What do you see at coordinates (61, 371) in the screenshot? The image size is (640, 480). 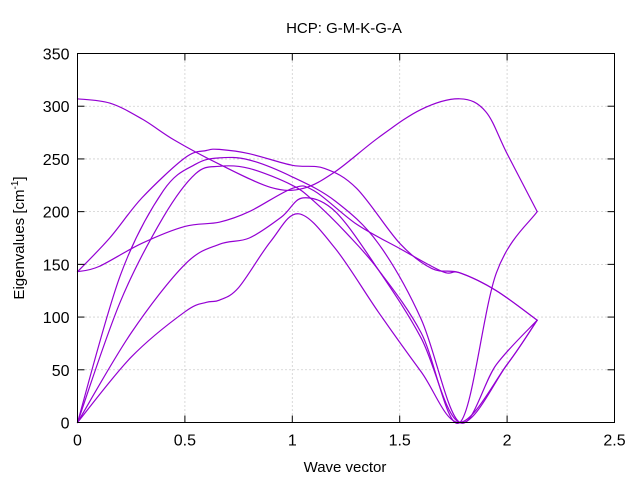 I see `y-tick-label: 50` at bounding box center [61, 371].